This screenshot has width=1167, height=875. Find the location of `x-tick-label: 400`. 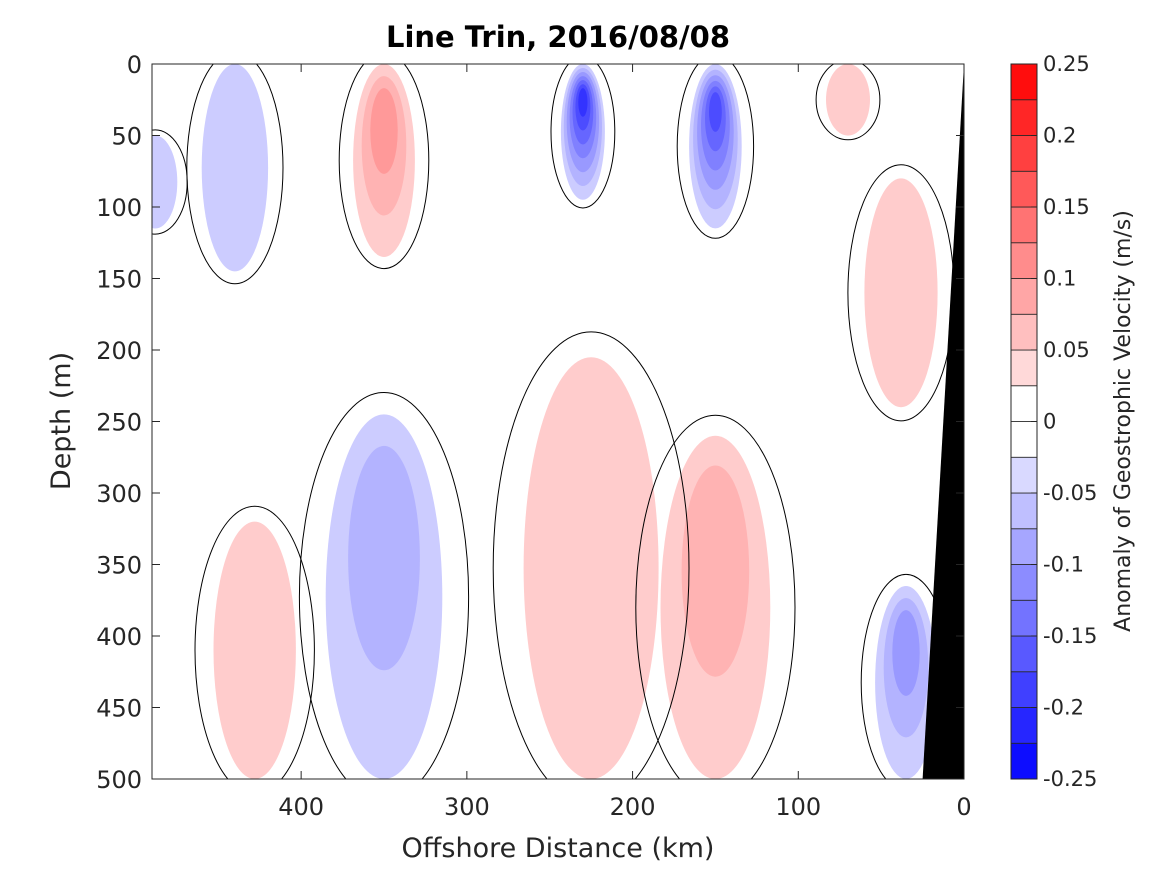

x-tick-label: 400 is located at coordinates (301, 807).